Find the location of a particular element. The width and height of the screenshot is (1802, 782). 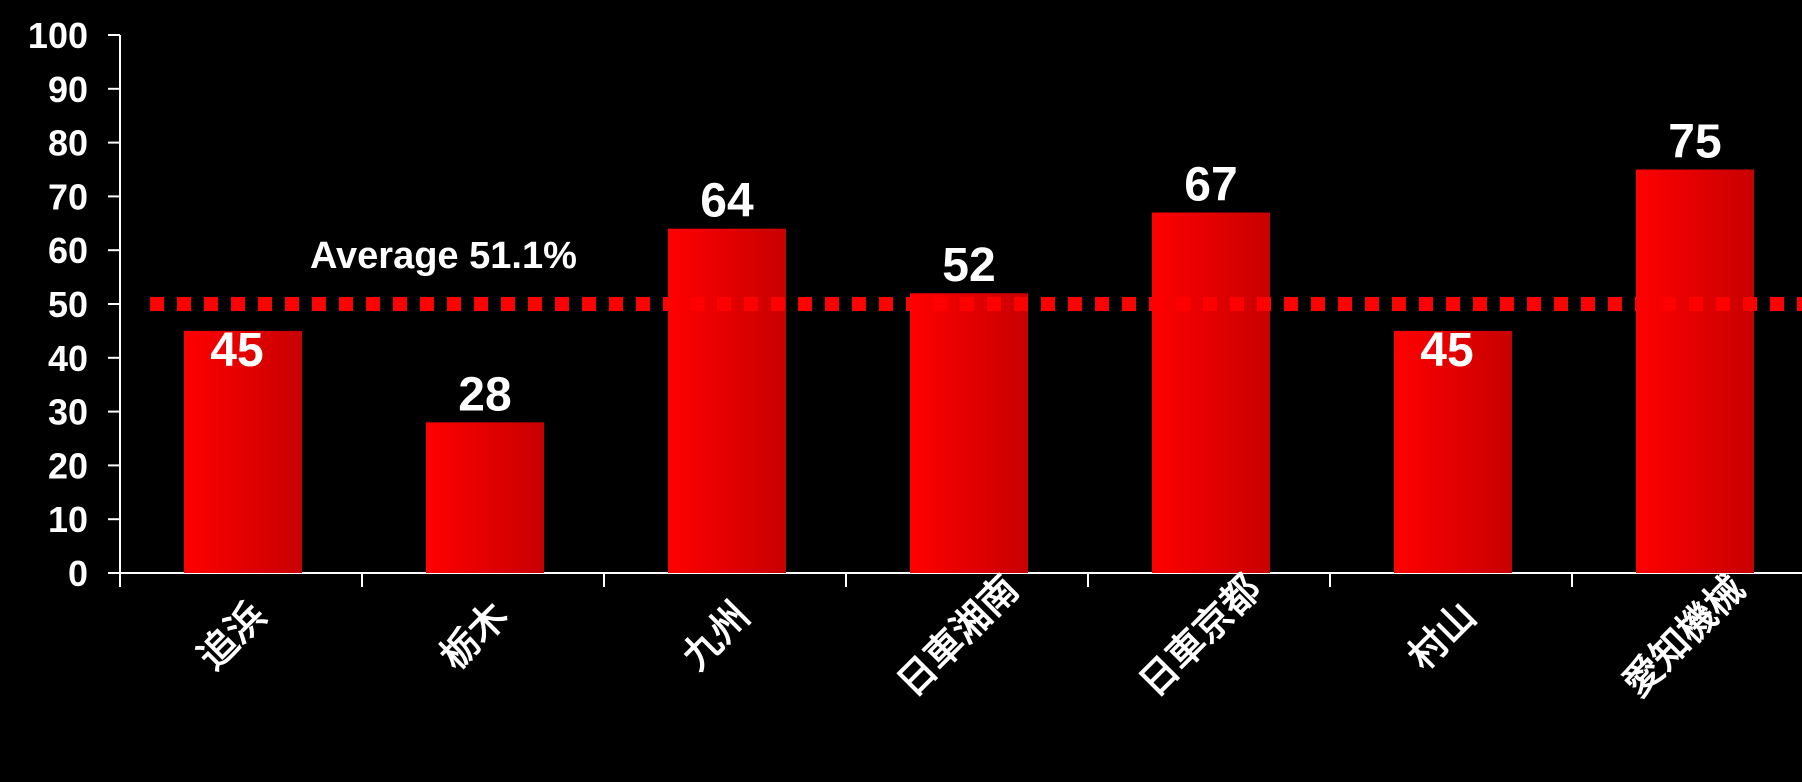

category-label: 追浜 is located at coordinates (231, 635).